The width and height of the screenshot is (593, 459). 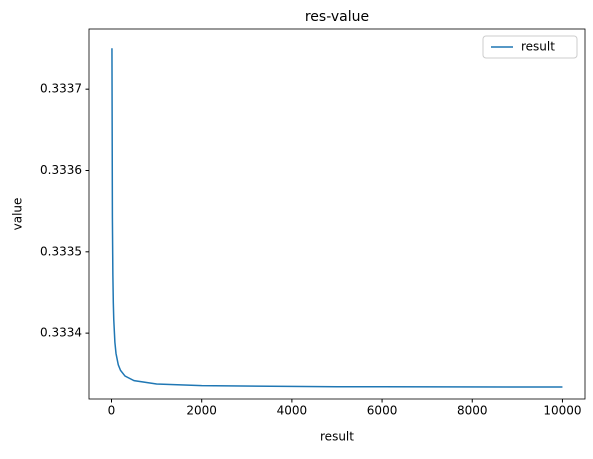 What do you see at coordinates (201, 411) in the screenshot?
I see `x-tick-label: 2000` at bounding box center [201, 411].